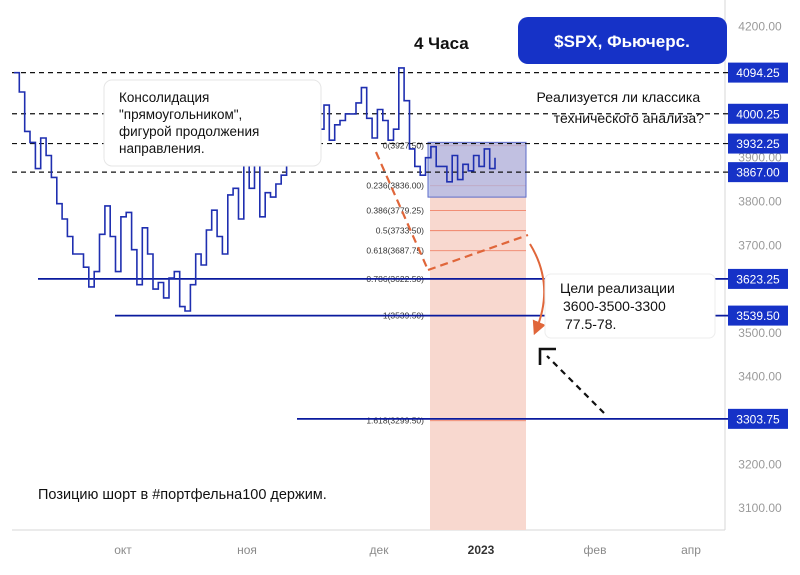 Image resolution: width=800 pixels, height=575 pixels. Describe the element at coordinates (380, 550) in the screenshot. I see `x-tick-label: дек` at that location.